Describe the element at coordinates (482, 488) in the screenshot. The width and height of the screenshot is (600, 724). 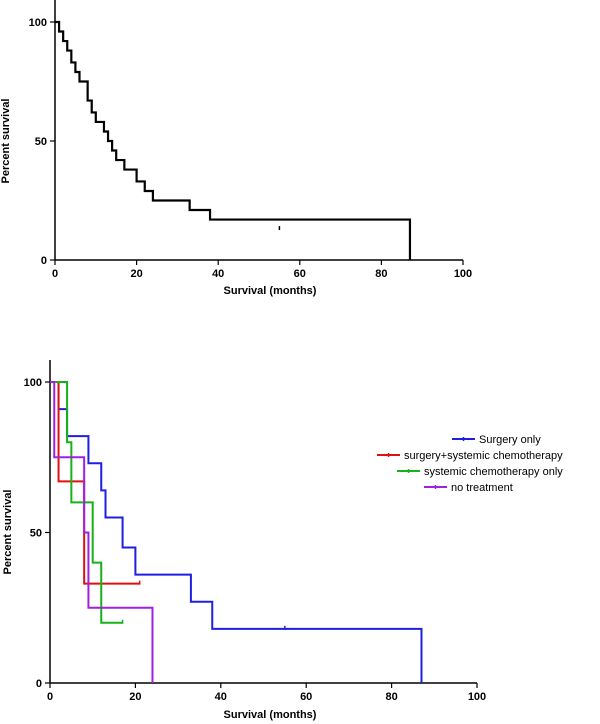
I see `legend-entry: no treatment` at that location.